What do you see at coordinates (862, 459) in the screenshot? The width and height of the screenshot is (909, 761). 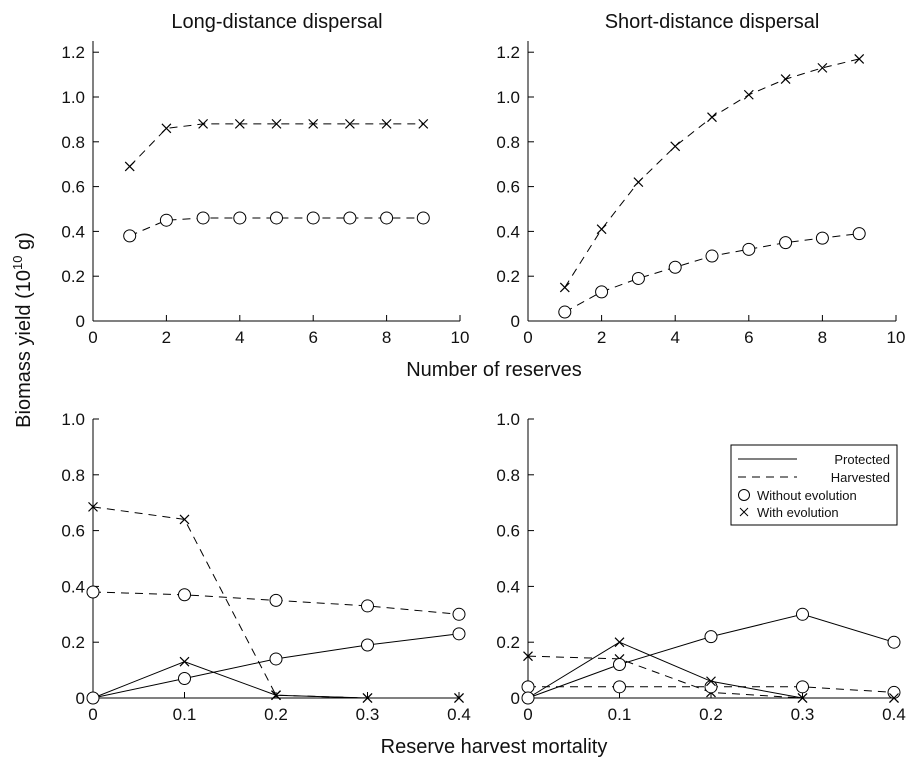 I see `legend-protected: Protected` at bounding box center [862, 459].